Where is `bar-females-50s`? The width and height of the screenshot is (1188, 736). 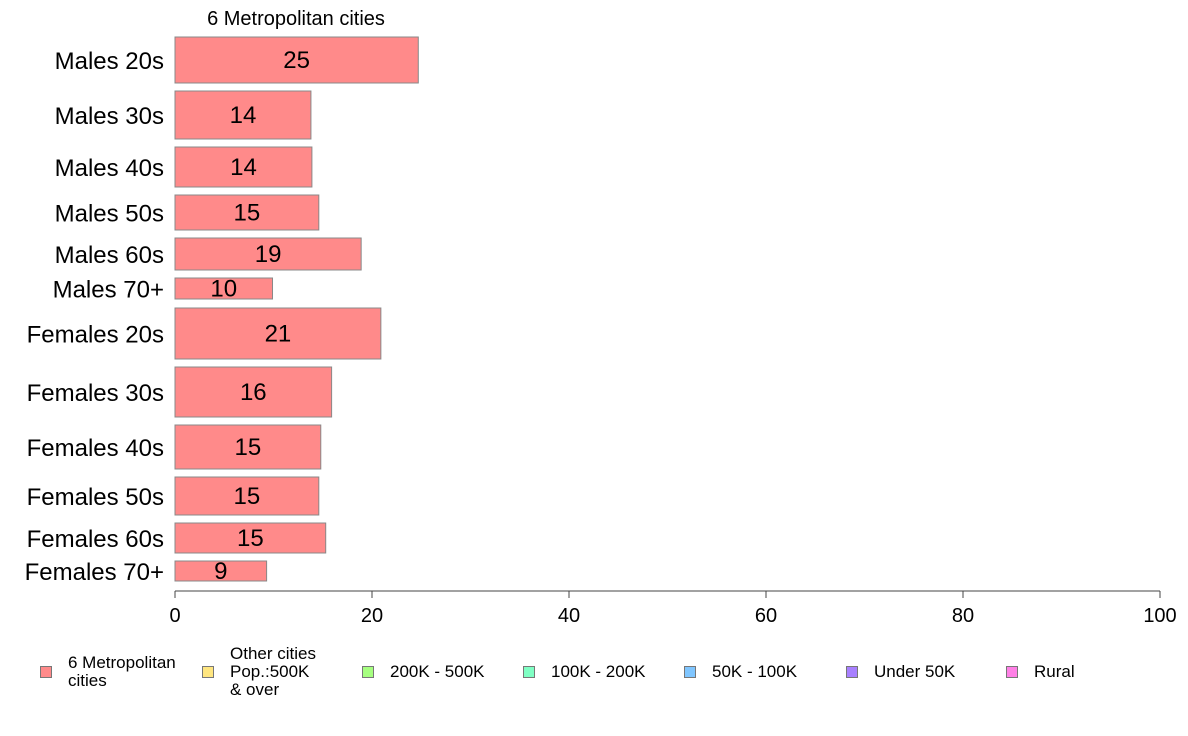
bar-females-50s is located at coordinates (247, 496).